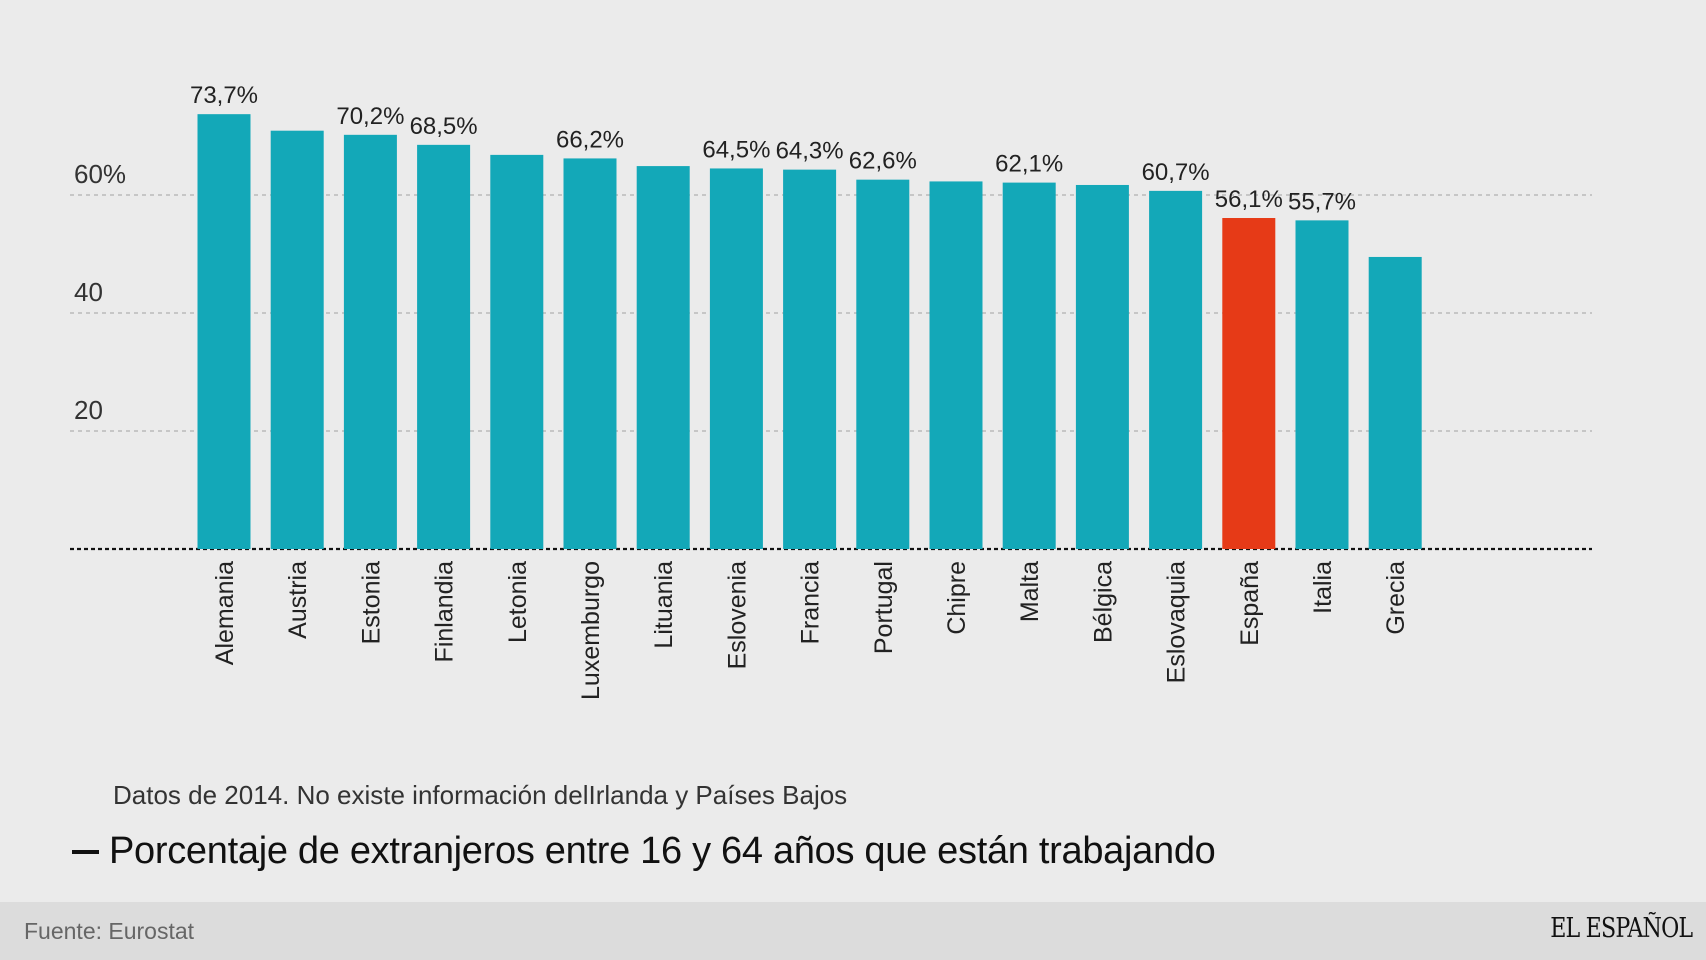 This screenshot has height=960, width=1706. I want to click on category-label: Eslovenia, so click(737, 615).